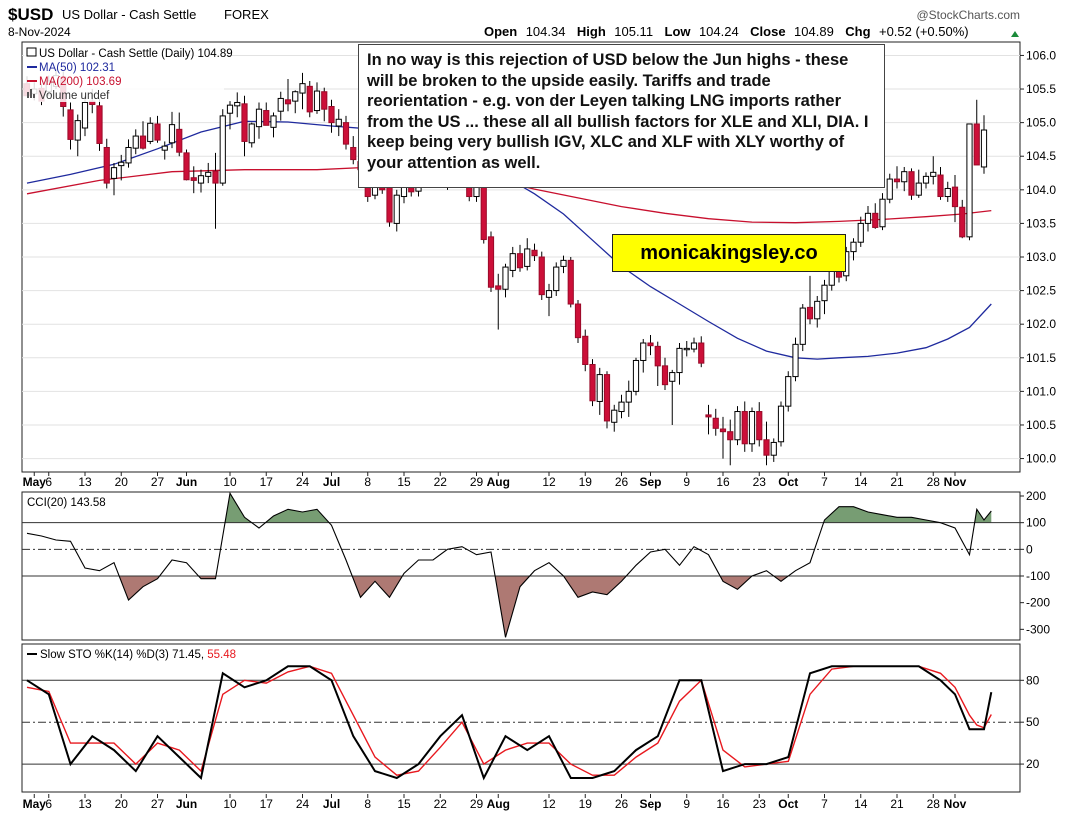  What do you see at coordinates (30, 14) in the screenshot?
I see `symbol-label: $USD` at bounding box center [30, 14].